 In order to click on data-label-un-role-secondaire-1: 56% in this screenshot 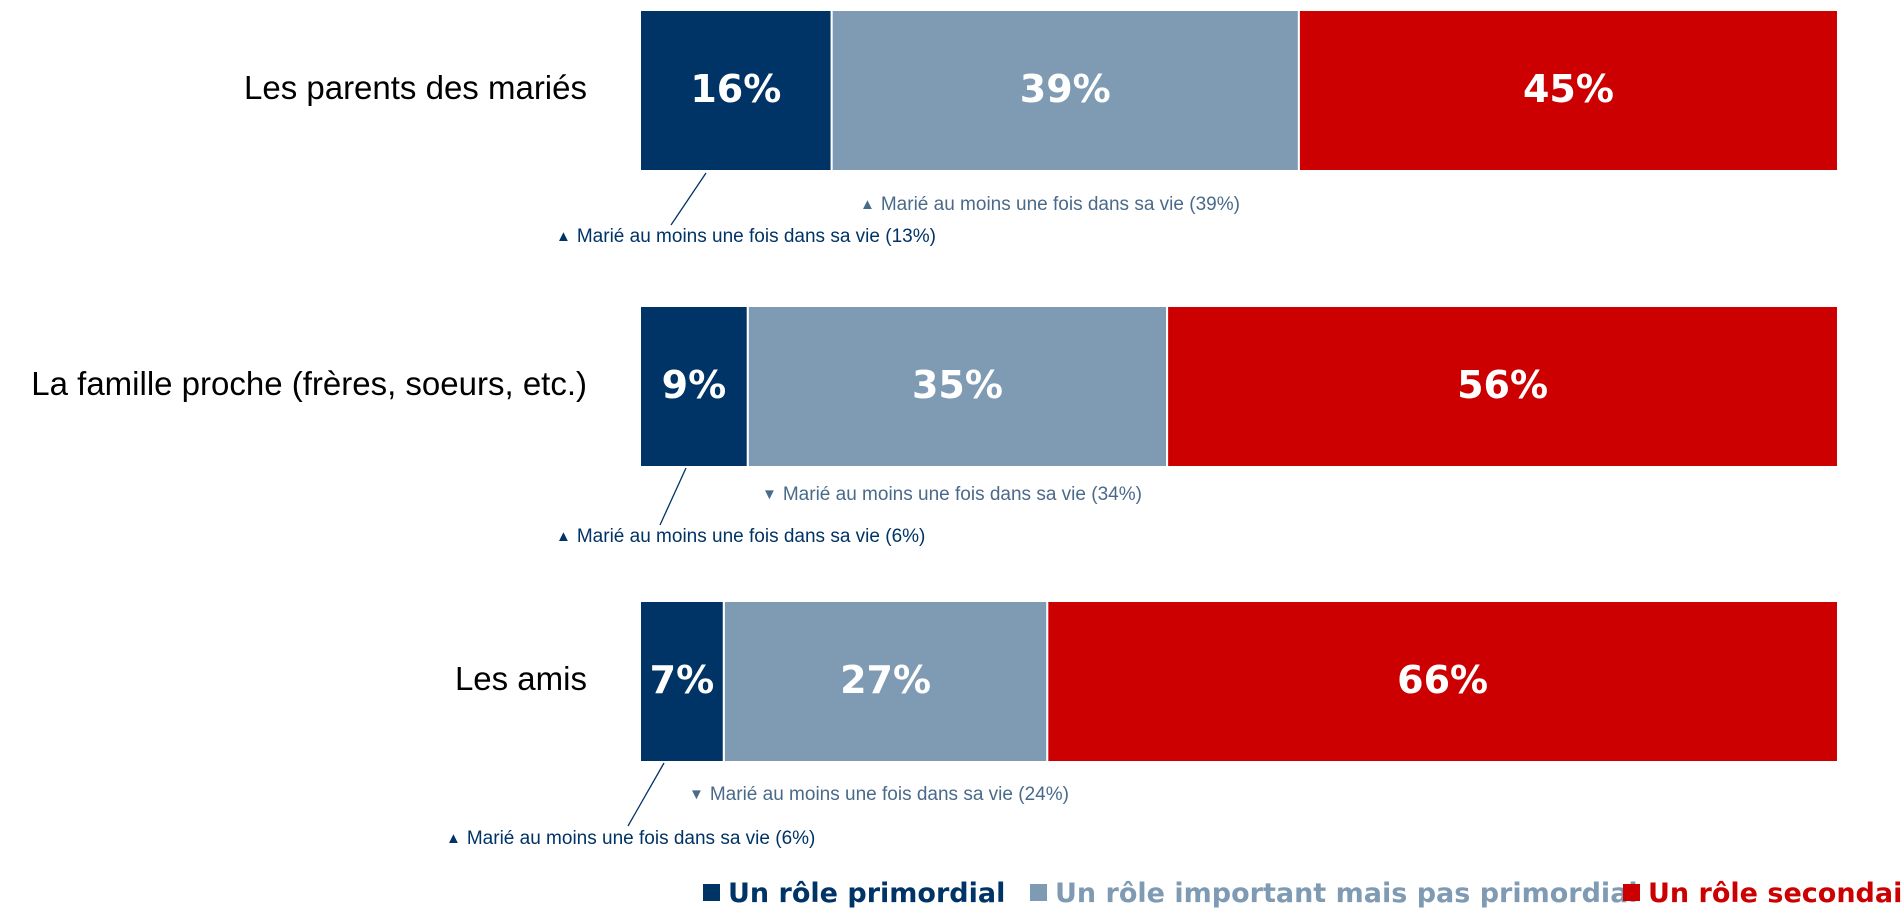, I will do `click(1502, 385)`.